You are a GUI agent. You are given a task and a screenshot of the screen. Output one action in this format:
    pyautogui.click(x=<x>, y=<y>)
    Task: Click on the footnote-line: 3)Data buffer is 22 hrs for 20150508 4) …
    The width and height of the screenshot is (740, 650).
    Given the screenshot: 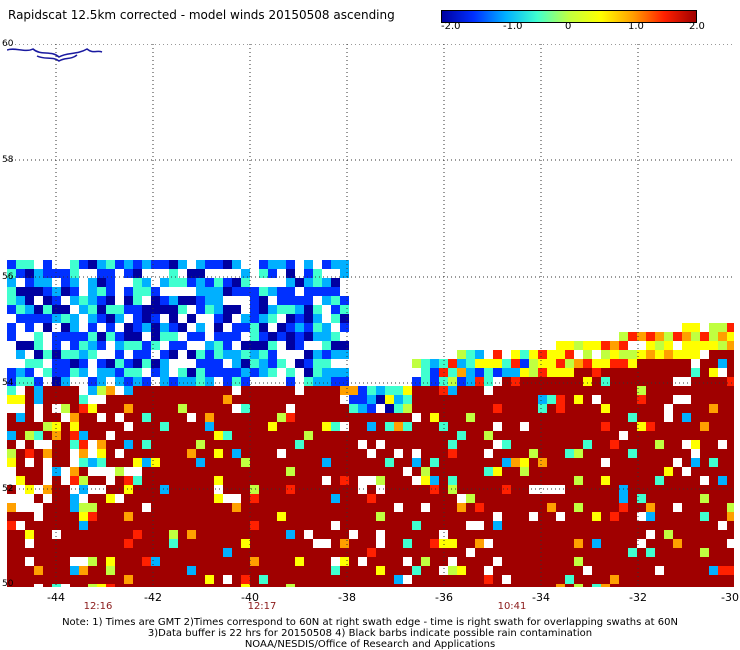 What is the action you would take?
    pyautogui.click(x=370, y=633)
    